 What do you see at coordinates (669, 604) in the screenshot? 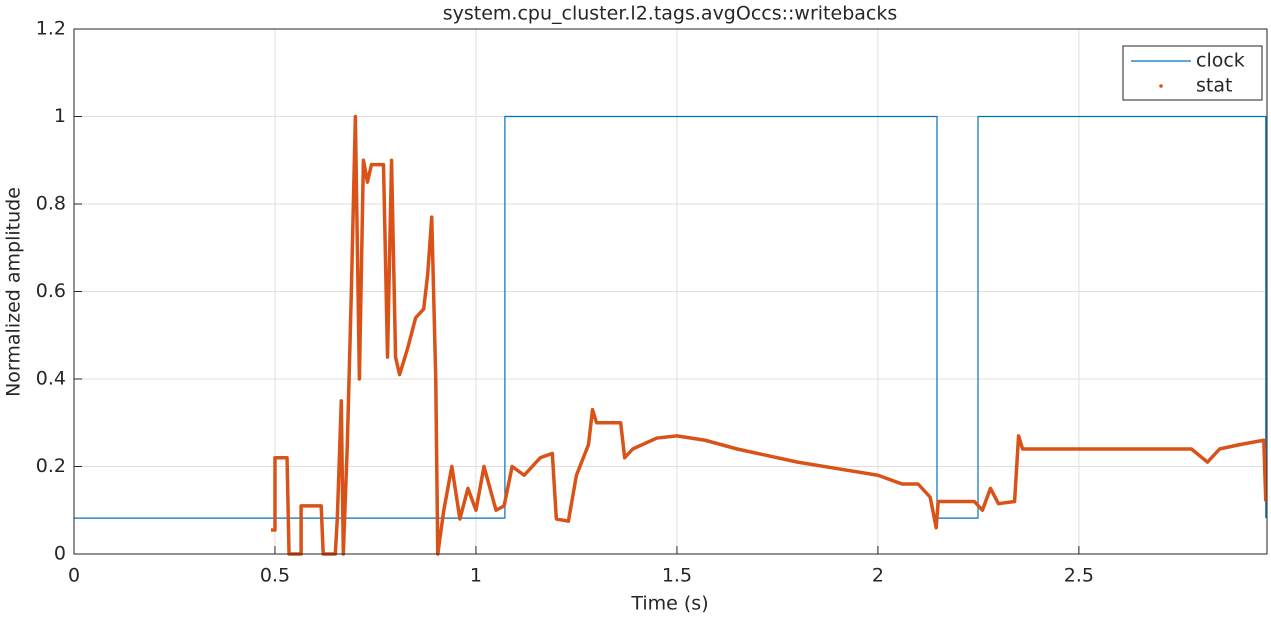
I see `x-axis-label: Time (s)` at bounding box center [669, 604].